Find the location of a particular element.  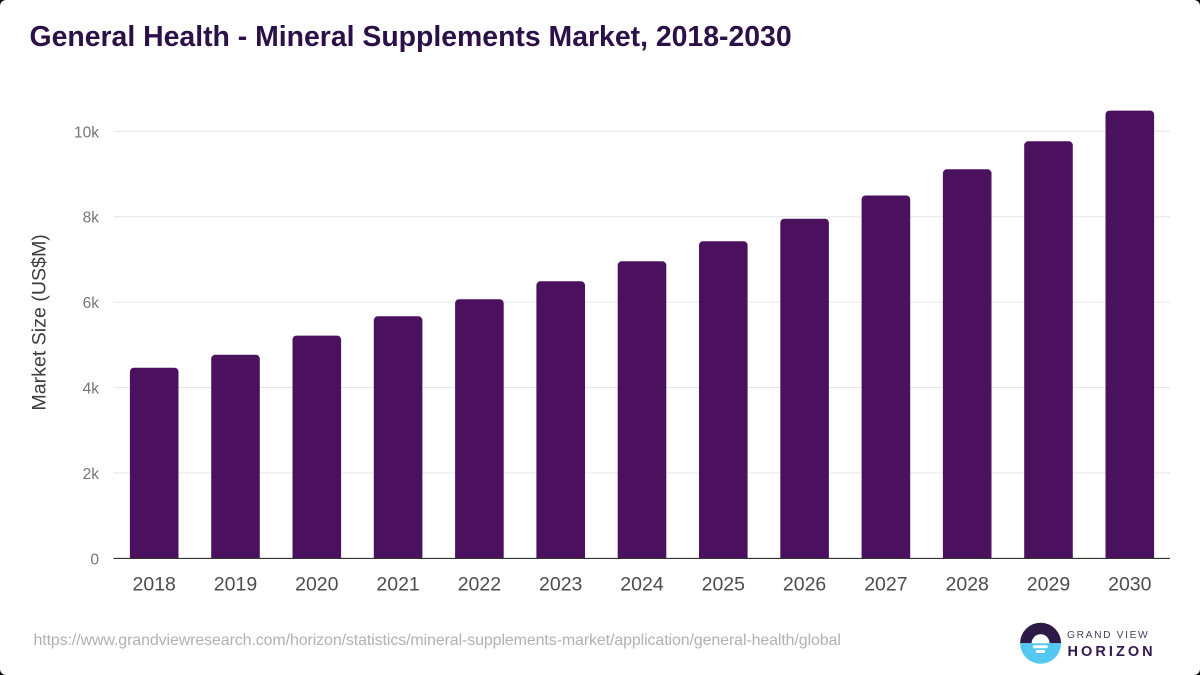

svg-text: Market Size (US$M) is located at coordinates (40, 322).